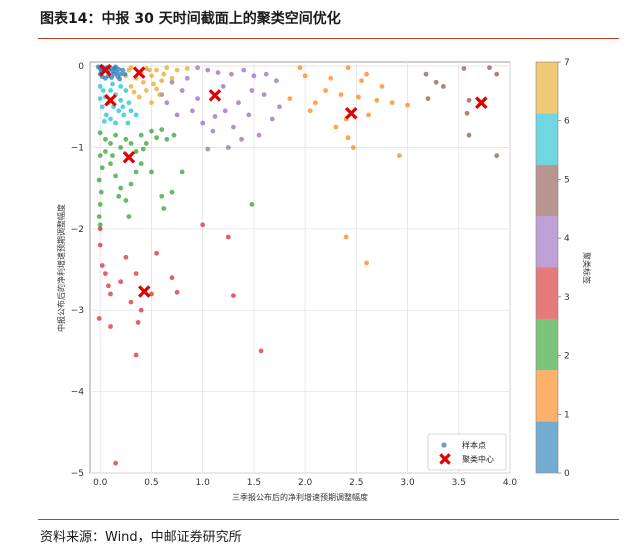  I want to click on x-tick-label: 4.0, so click(510, 483).